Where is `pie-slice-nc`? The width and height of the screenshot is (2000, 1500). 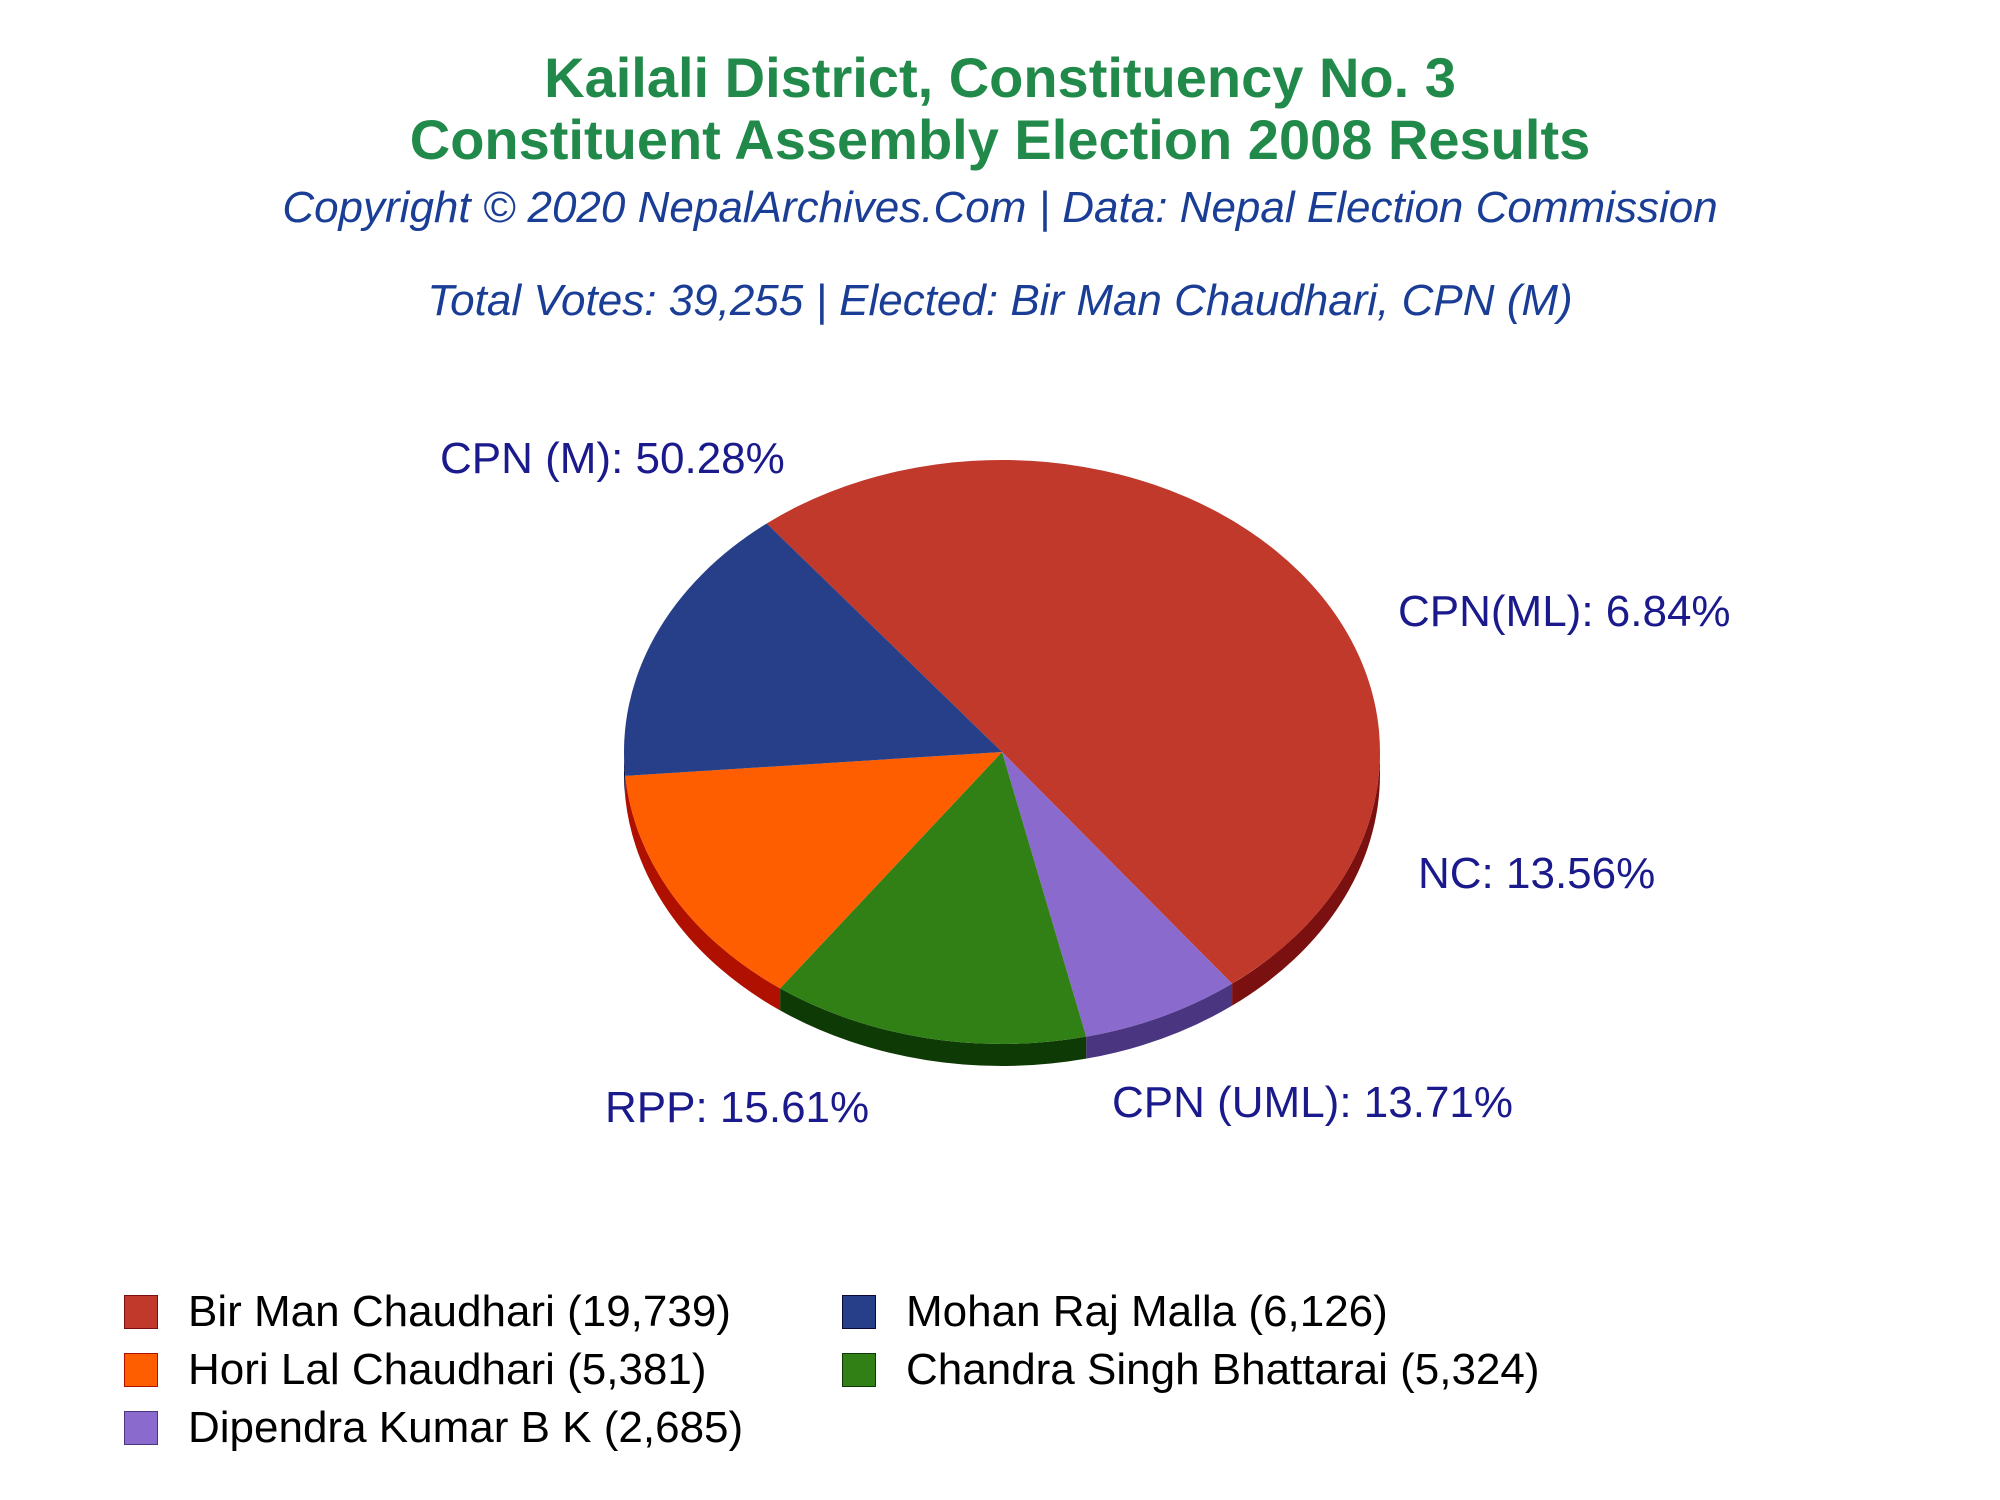
pie-slice-nc is located at coordinates (933, 898).